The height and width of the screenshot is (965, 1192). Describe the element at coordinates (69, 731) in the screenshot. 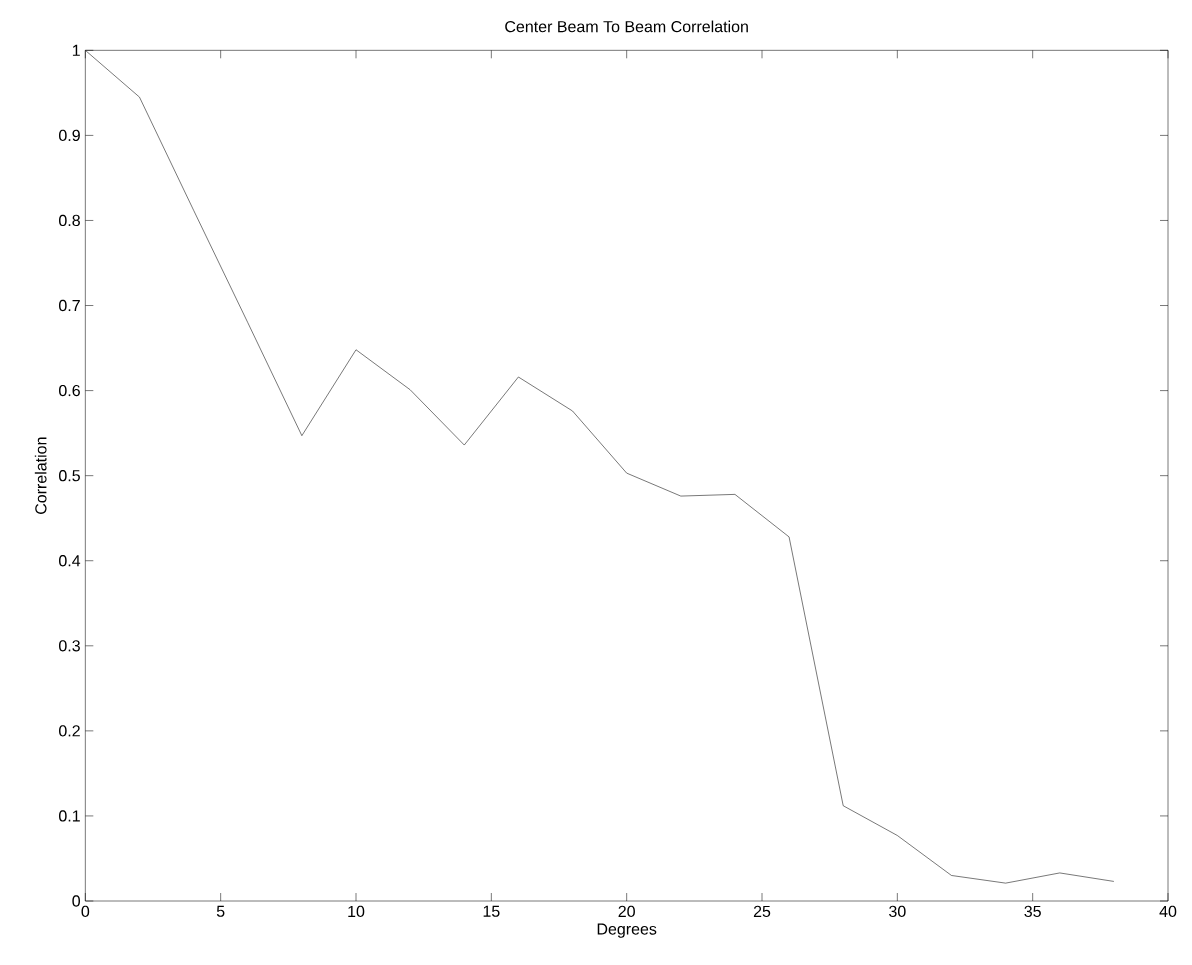

I see `y-tick-label: 0.2` at that location.